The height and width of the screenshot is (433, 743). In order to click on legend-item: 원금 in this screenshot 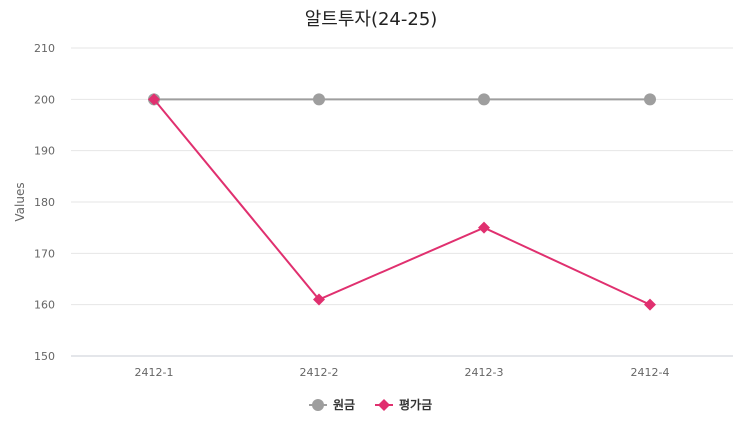, I will do `click(332, 405)`.